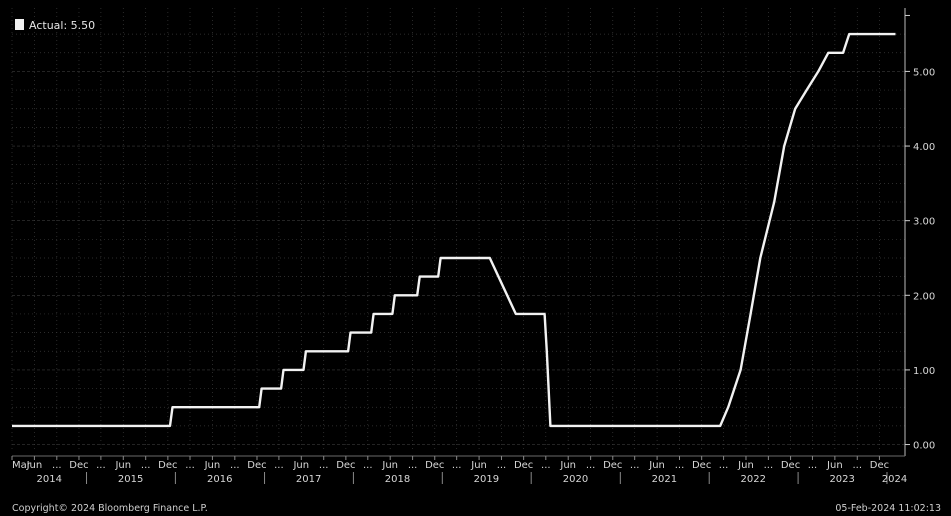  Describe the element at coordinates (888, 508) in the screenshot. I see `timestamp-text: 05-Feb-2024 11:02:13` at that location.